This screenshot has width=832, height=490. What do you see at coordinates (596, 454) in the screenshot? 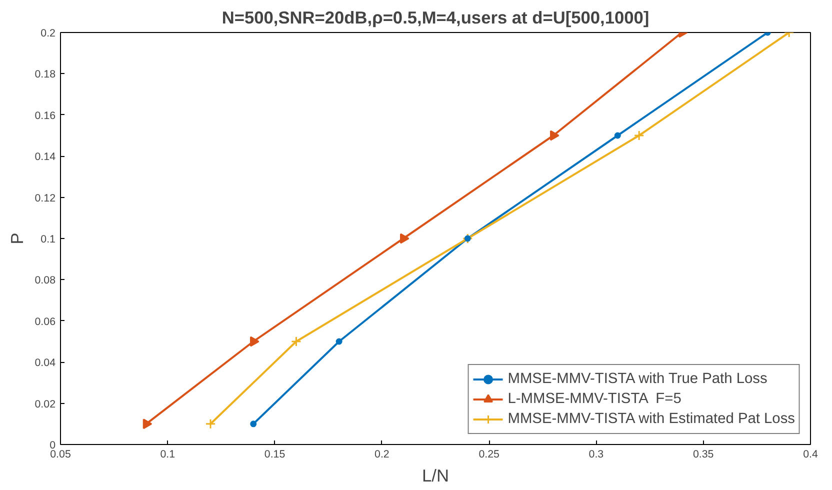
I see `x-tick-label: 0.3` at bounding box center [596, 454].